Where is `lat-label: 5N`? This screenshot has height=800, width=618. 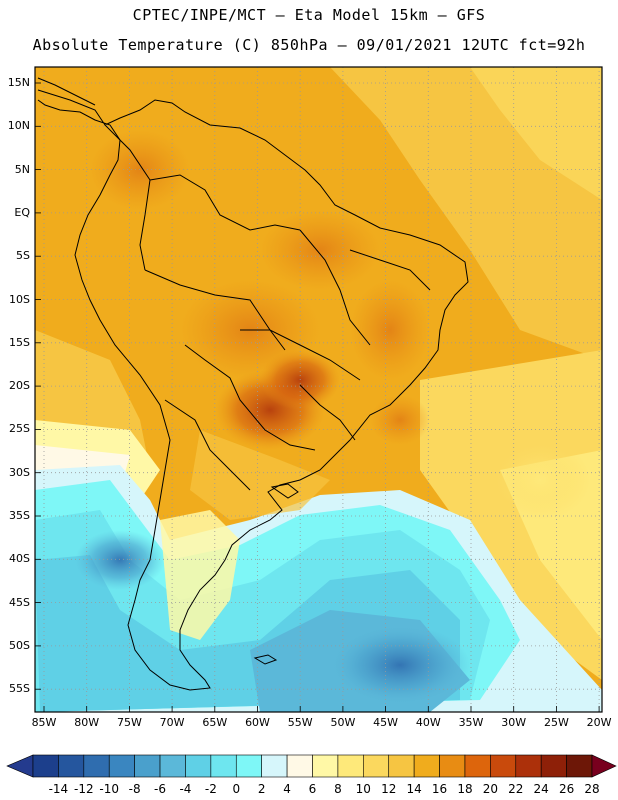 lat-label: 5N is located at coordinates (22, 169).